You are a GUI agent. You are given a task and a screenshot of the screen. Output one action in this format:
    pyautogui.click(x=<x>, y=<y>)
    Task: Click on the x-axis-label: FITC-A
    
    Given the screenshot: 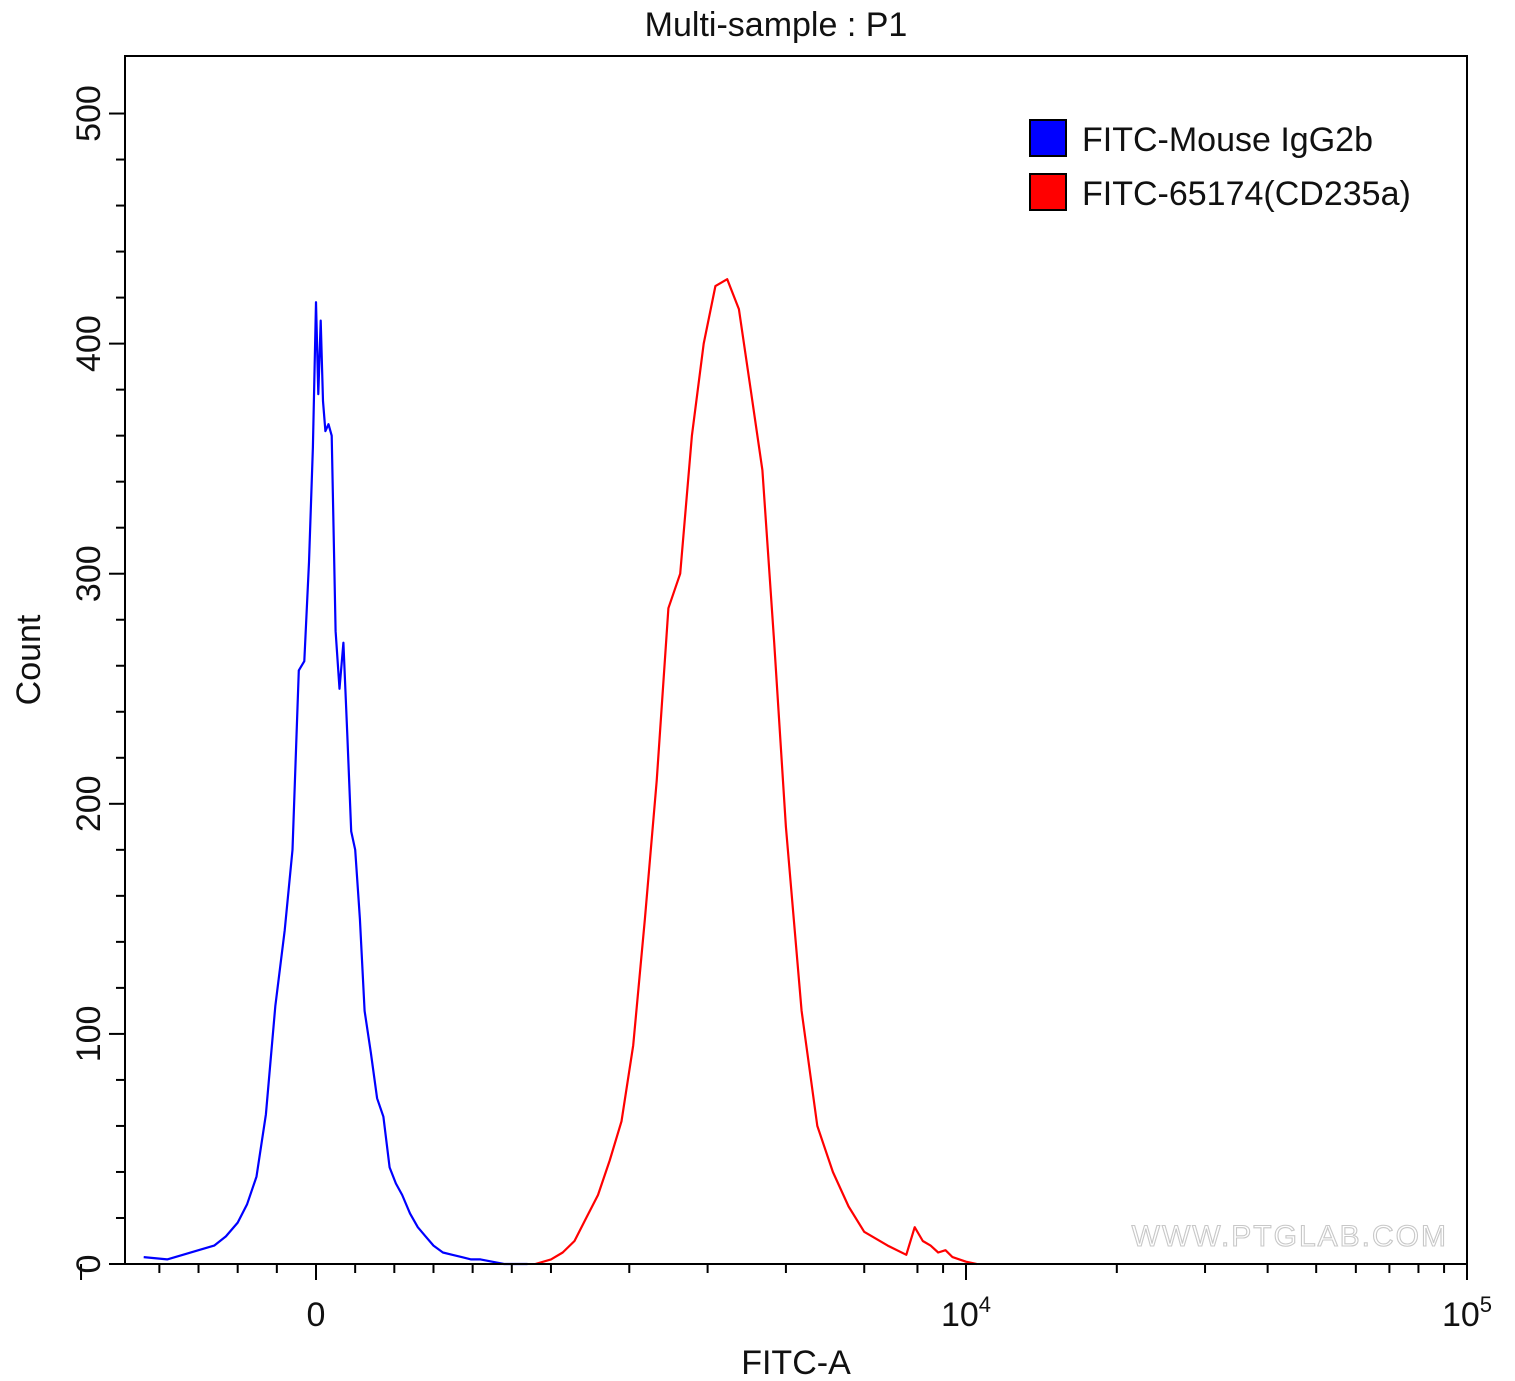 What is the action you would take?
    pyautogui.click(x=796, y=1362)
    